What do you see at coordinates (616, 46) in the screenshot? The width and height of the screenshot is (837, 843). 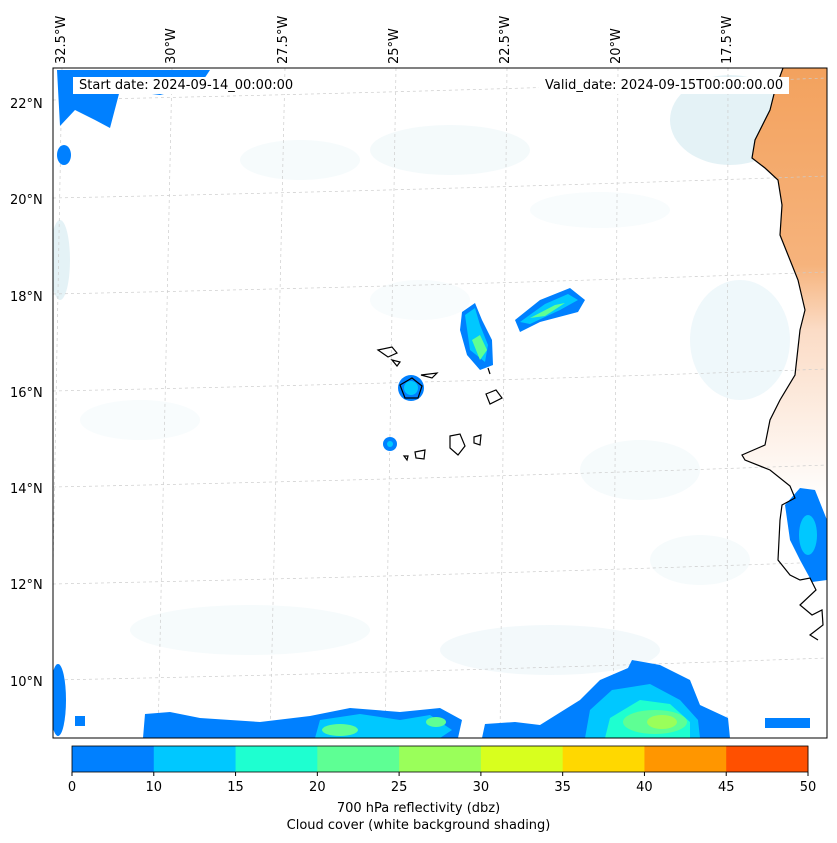 I see `lon-label-20: 20°W` at bounding box center [616, 46].